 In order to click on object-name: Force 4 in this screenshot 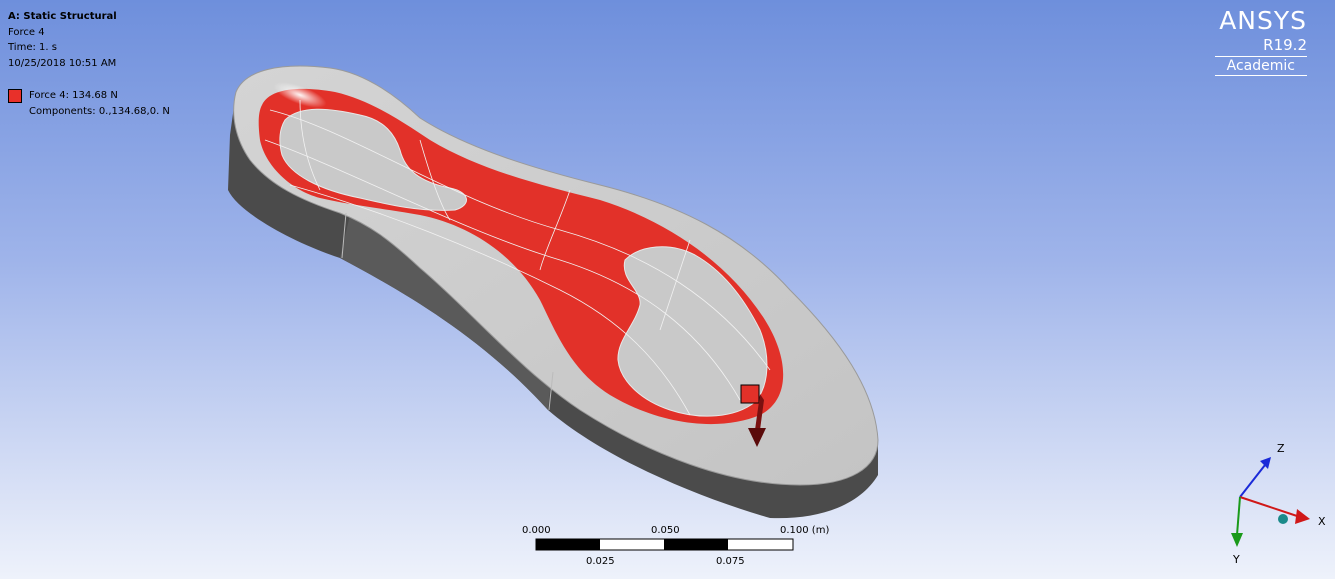, I will do `click(26, 32)`.